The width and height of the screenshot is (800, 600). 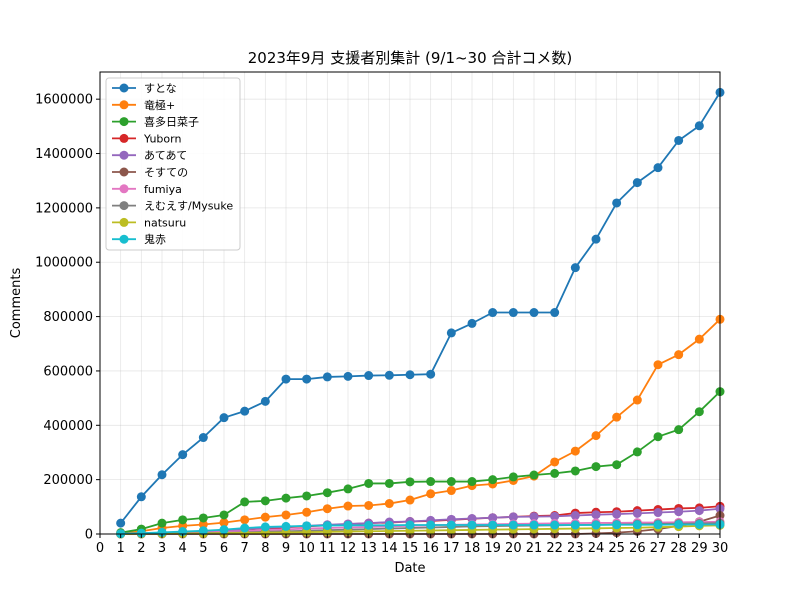 I want to click on x-axis-label: Date, so click(x=409, y=568).